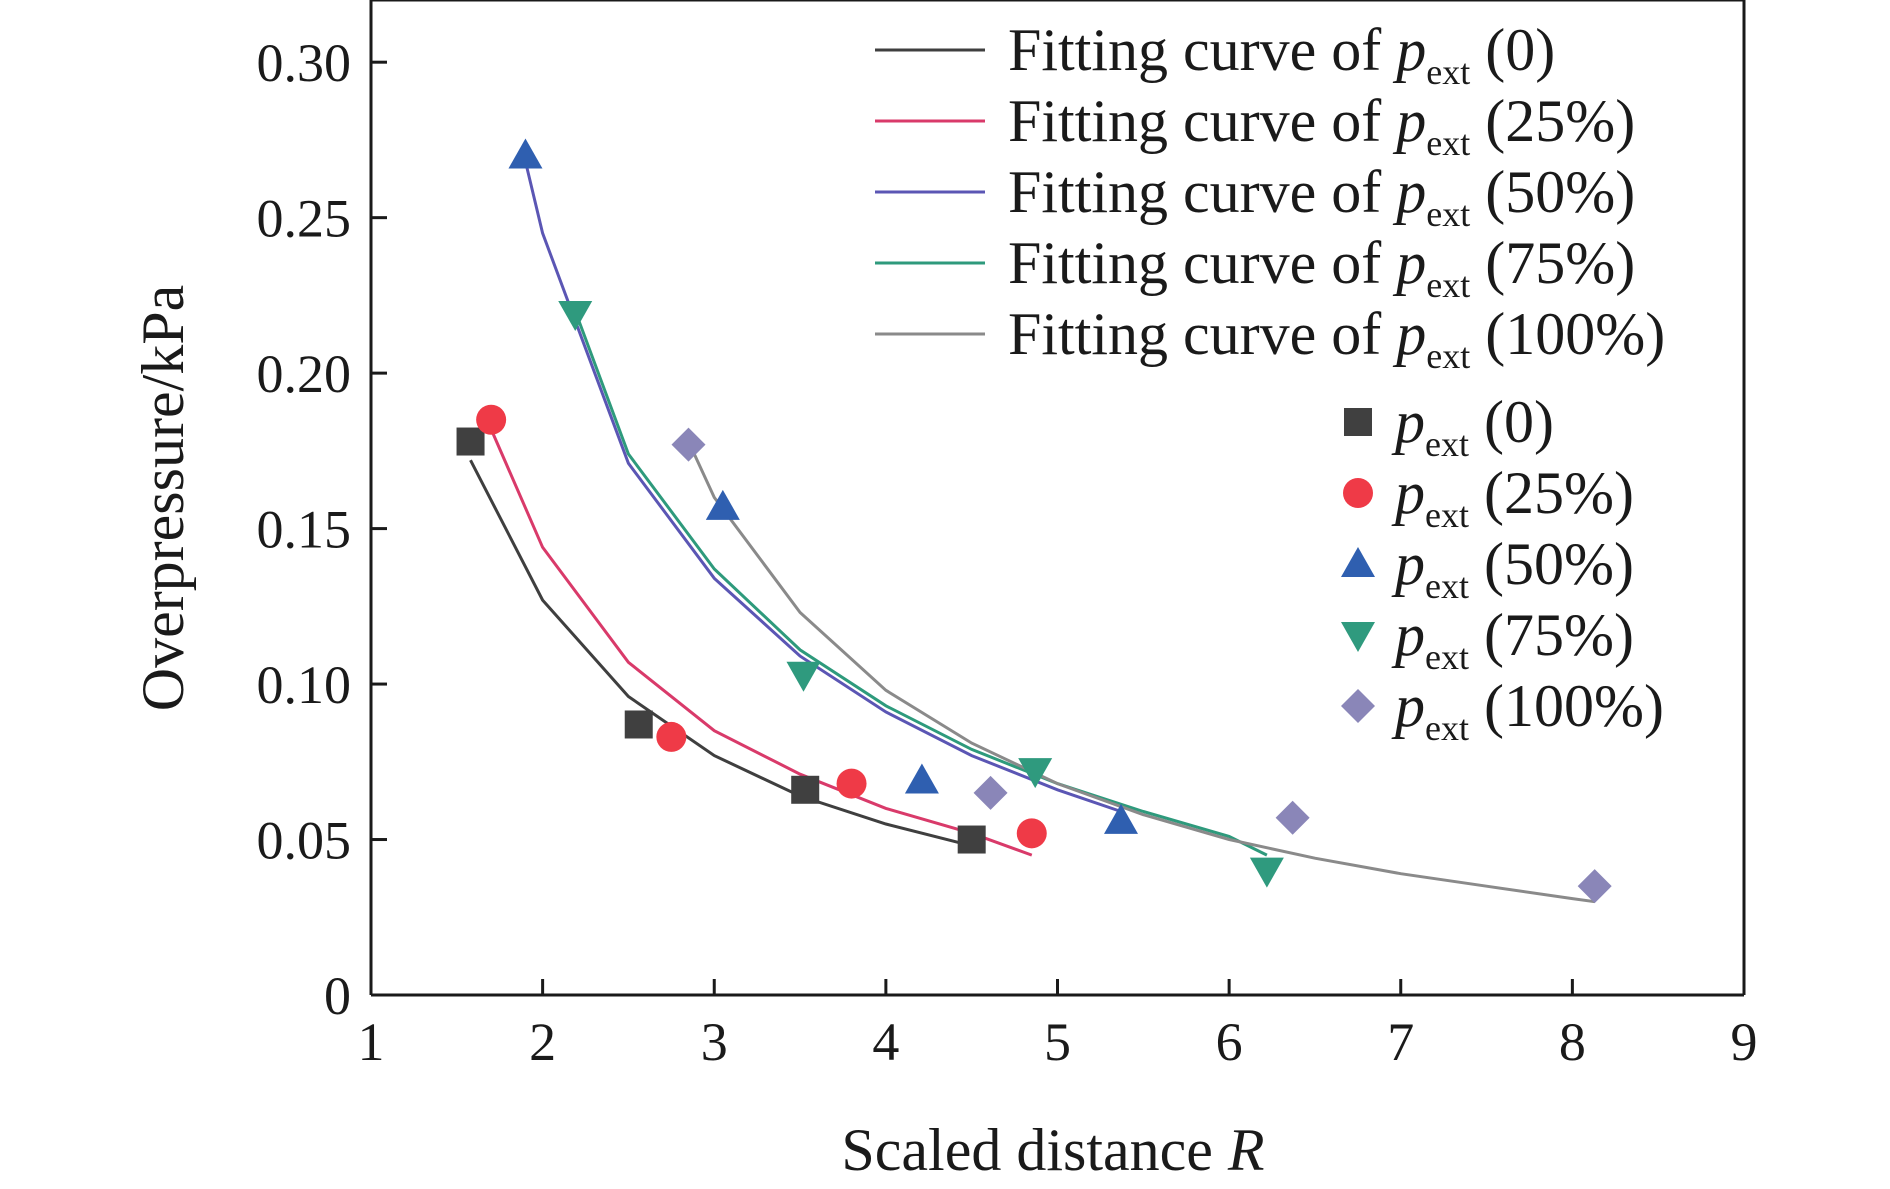 This screenshot has height=1189, width=1890. What do you see at coordinates (163, 498) in the screenshot?
I see `y-axis-title: Overpressure/kPa` at bounding box center [163, 498].